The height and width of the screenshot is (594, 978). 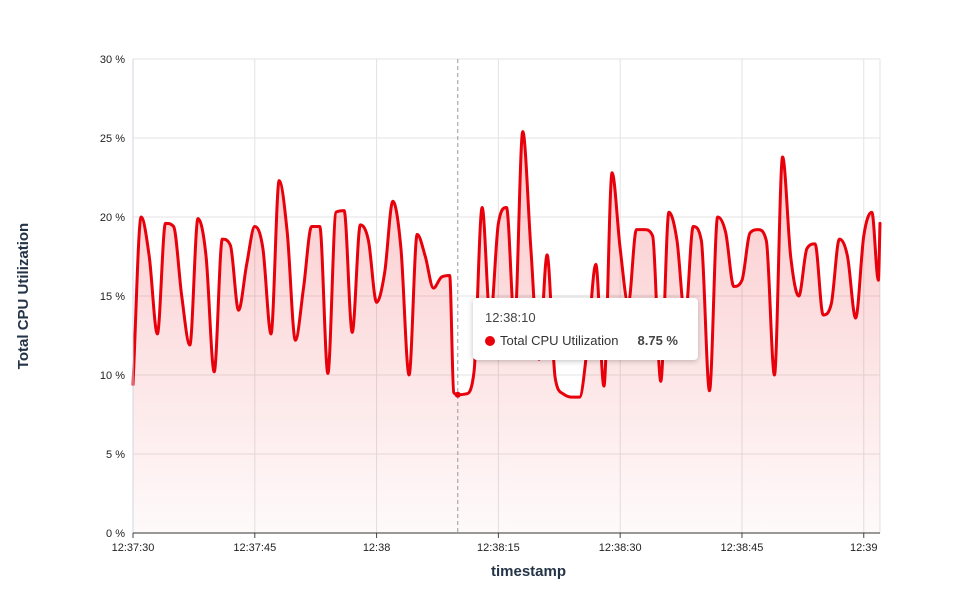 What do you see at coordinates (498, 548) in the screenshot?
I see `x-tick-label: 12:38:15` at bounding box center [498, 548].